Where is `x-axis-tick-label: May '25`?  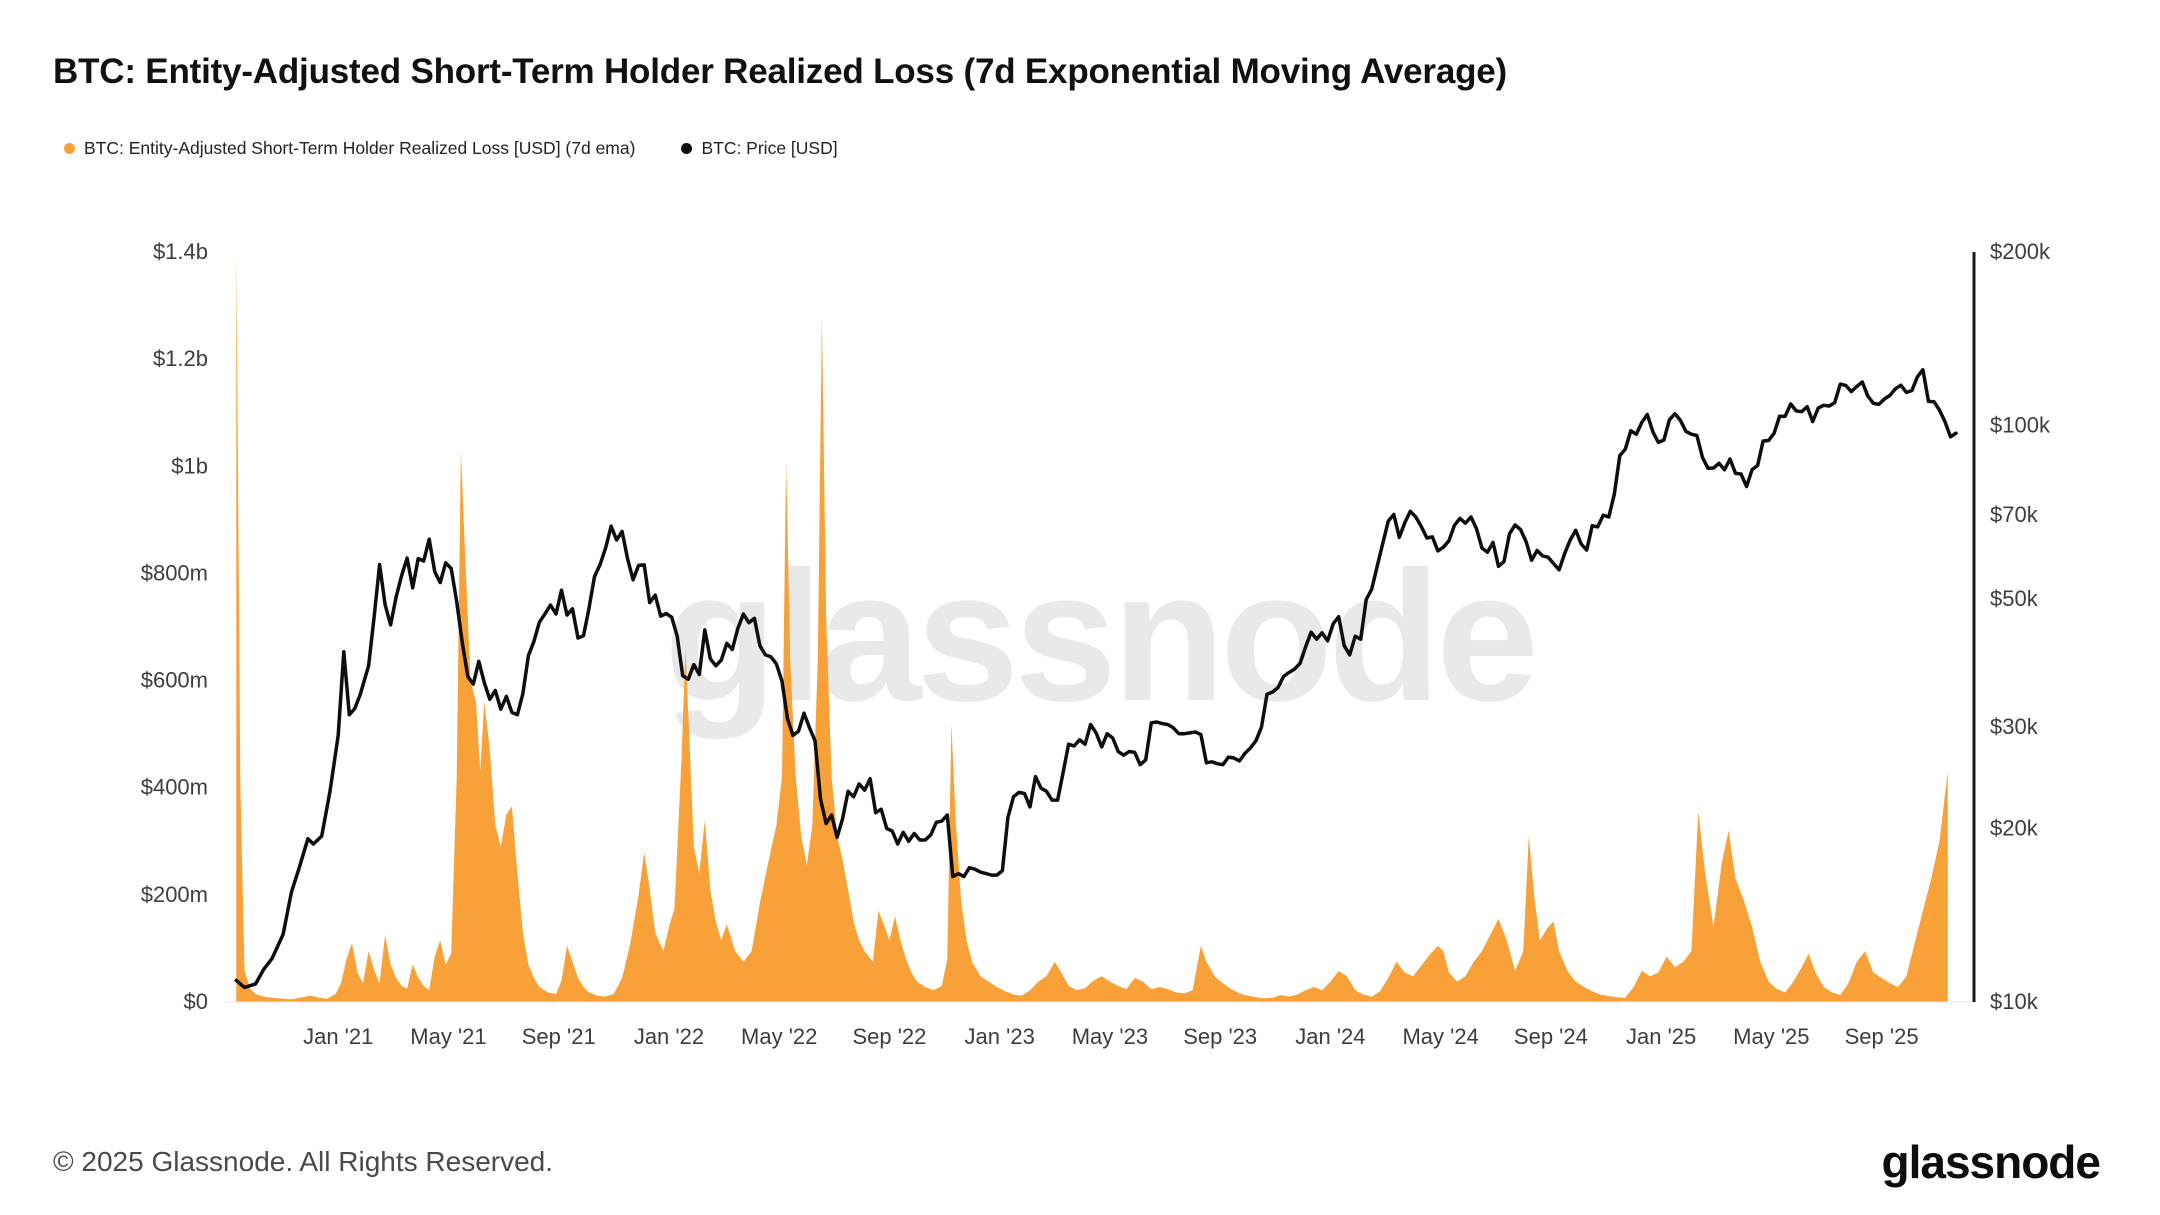 x-axis-tick-label: May '25 is located at coordinates (1771, 1036).